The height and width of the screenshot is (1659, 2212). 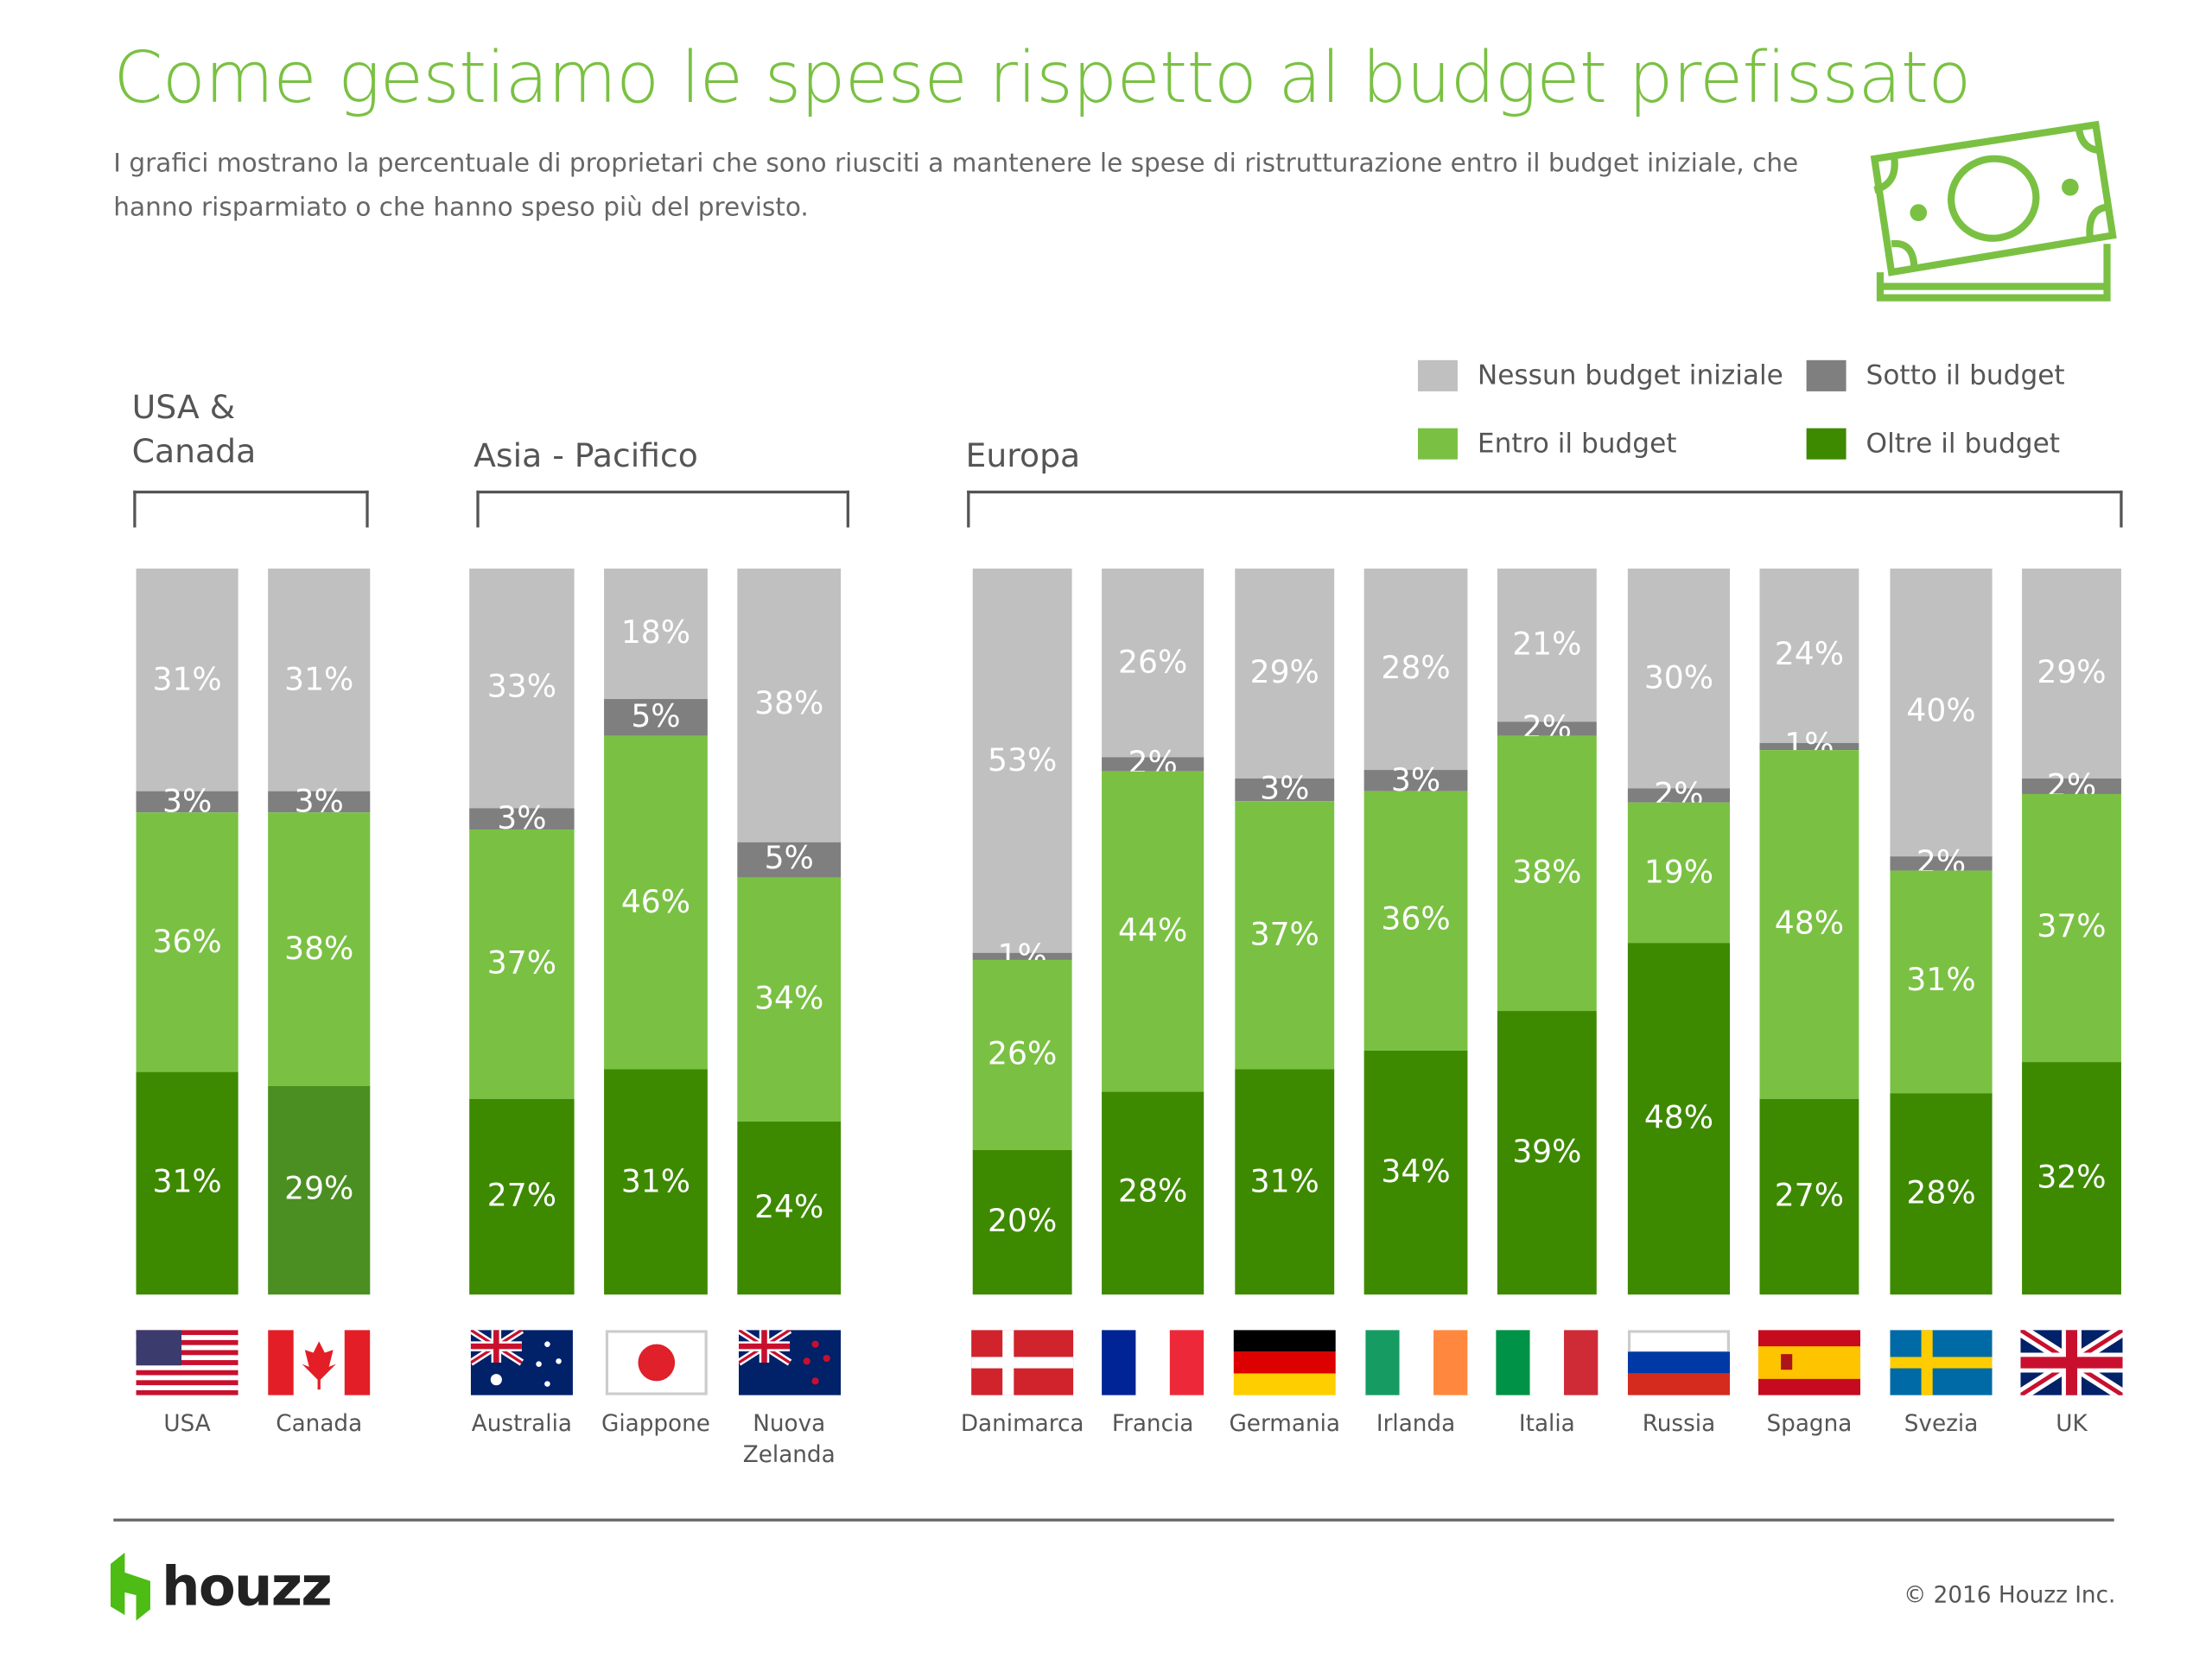 What do you see at coordinates (319, 1423) in the screenshot?
I see `country-label: Canada` at bounding box center [319, 1423].